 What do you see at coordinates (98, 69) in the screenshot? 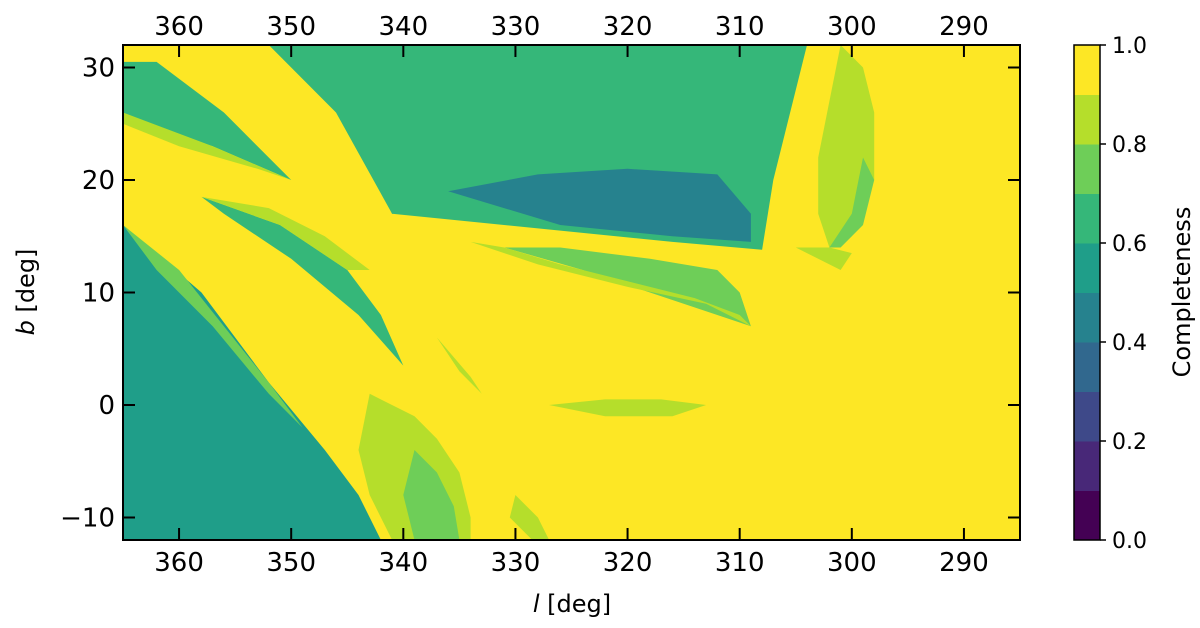
I see `y-tick-label: 30` at bounding box center [98, 69].